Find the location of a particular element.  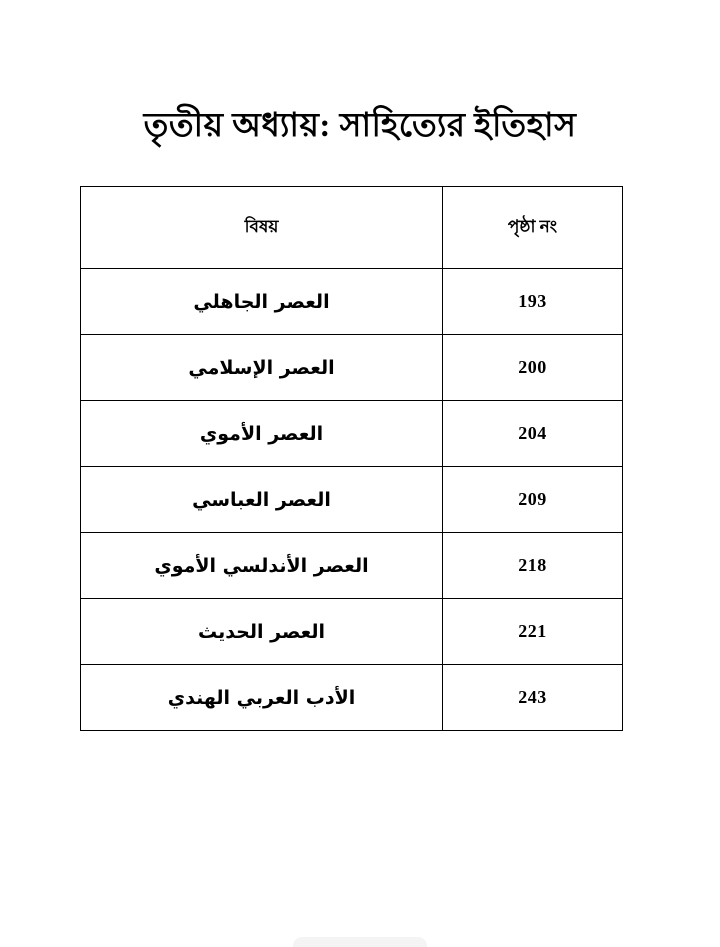

subject-cell: العصر العباسي is located at coordinates (261, 499).